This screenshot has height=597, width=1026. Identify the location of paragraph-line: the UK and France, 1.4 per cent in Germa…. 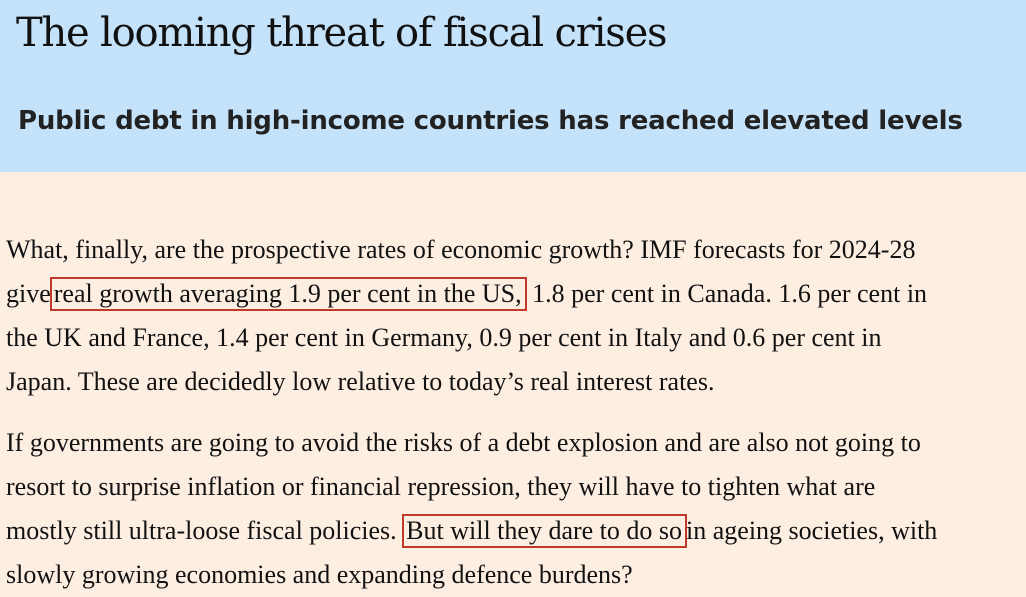
(444, 337).